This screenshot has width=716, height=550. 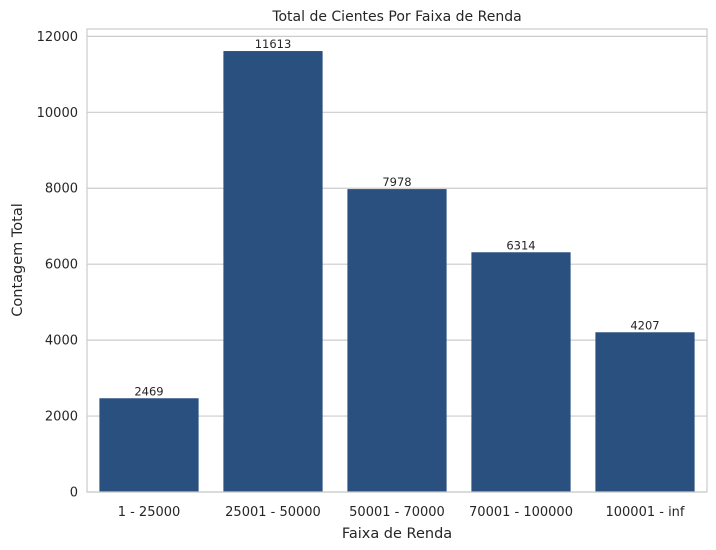 I want to click on y-tick-label: 4000, so click(x=61, y=341).